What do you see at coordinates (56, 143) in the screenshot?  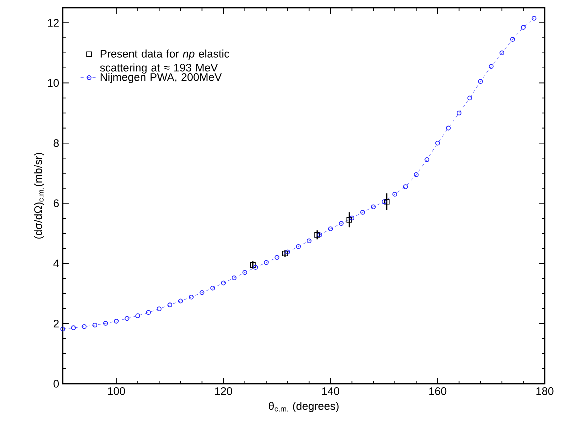 I see `y-tick-label: 8` at bounding box center [56, 143].